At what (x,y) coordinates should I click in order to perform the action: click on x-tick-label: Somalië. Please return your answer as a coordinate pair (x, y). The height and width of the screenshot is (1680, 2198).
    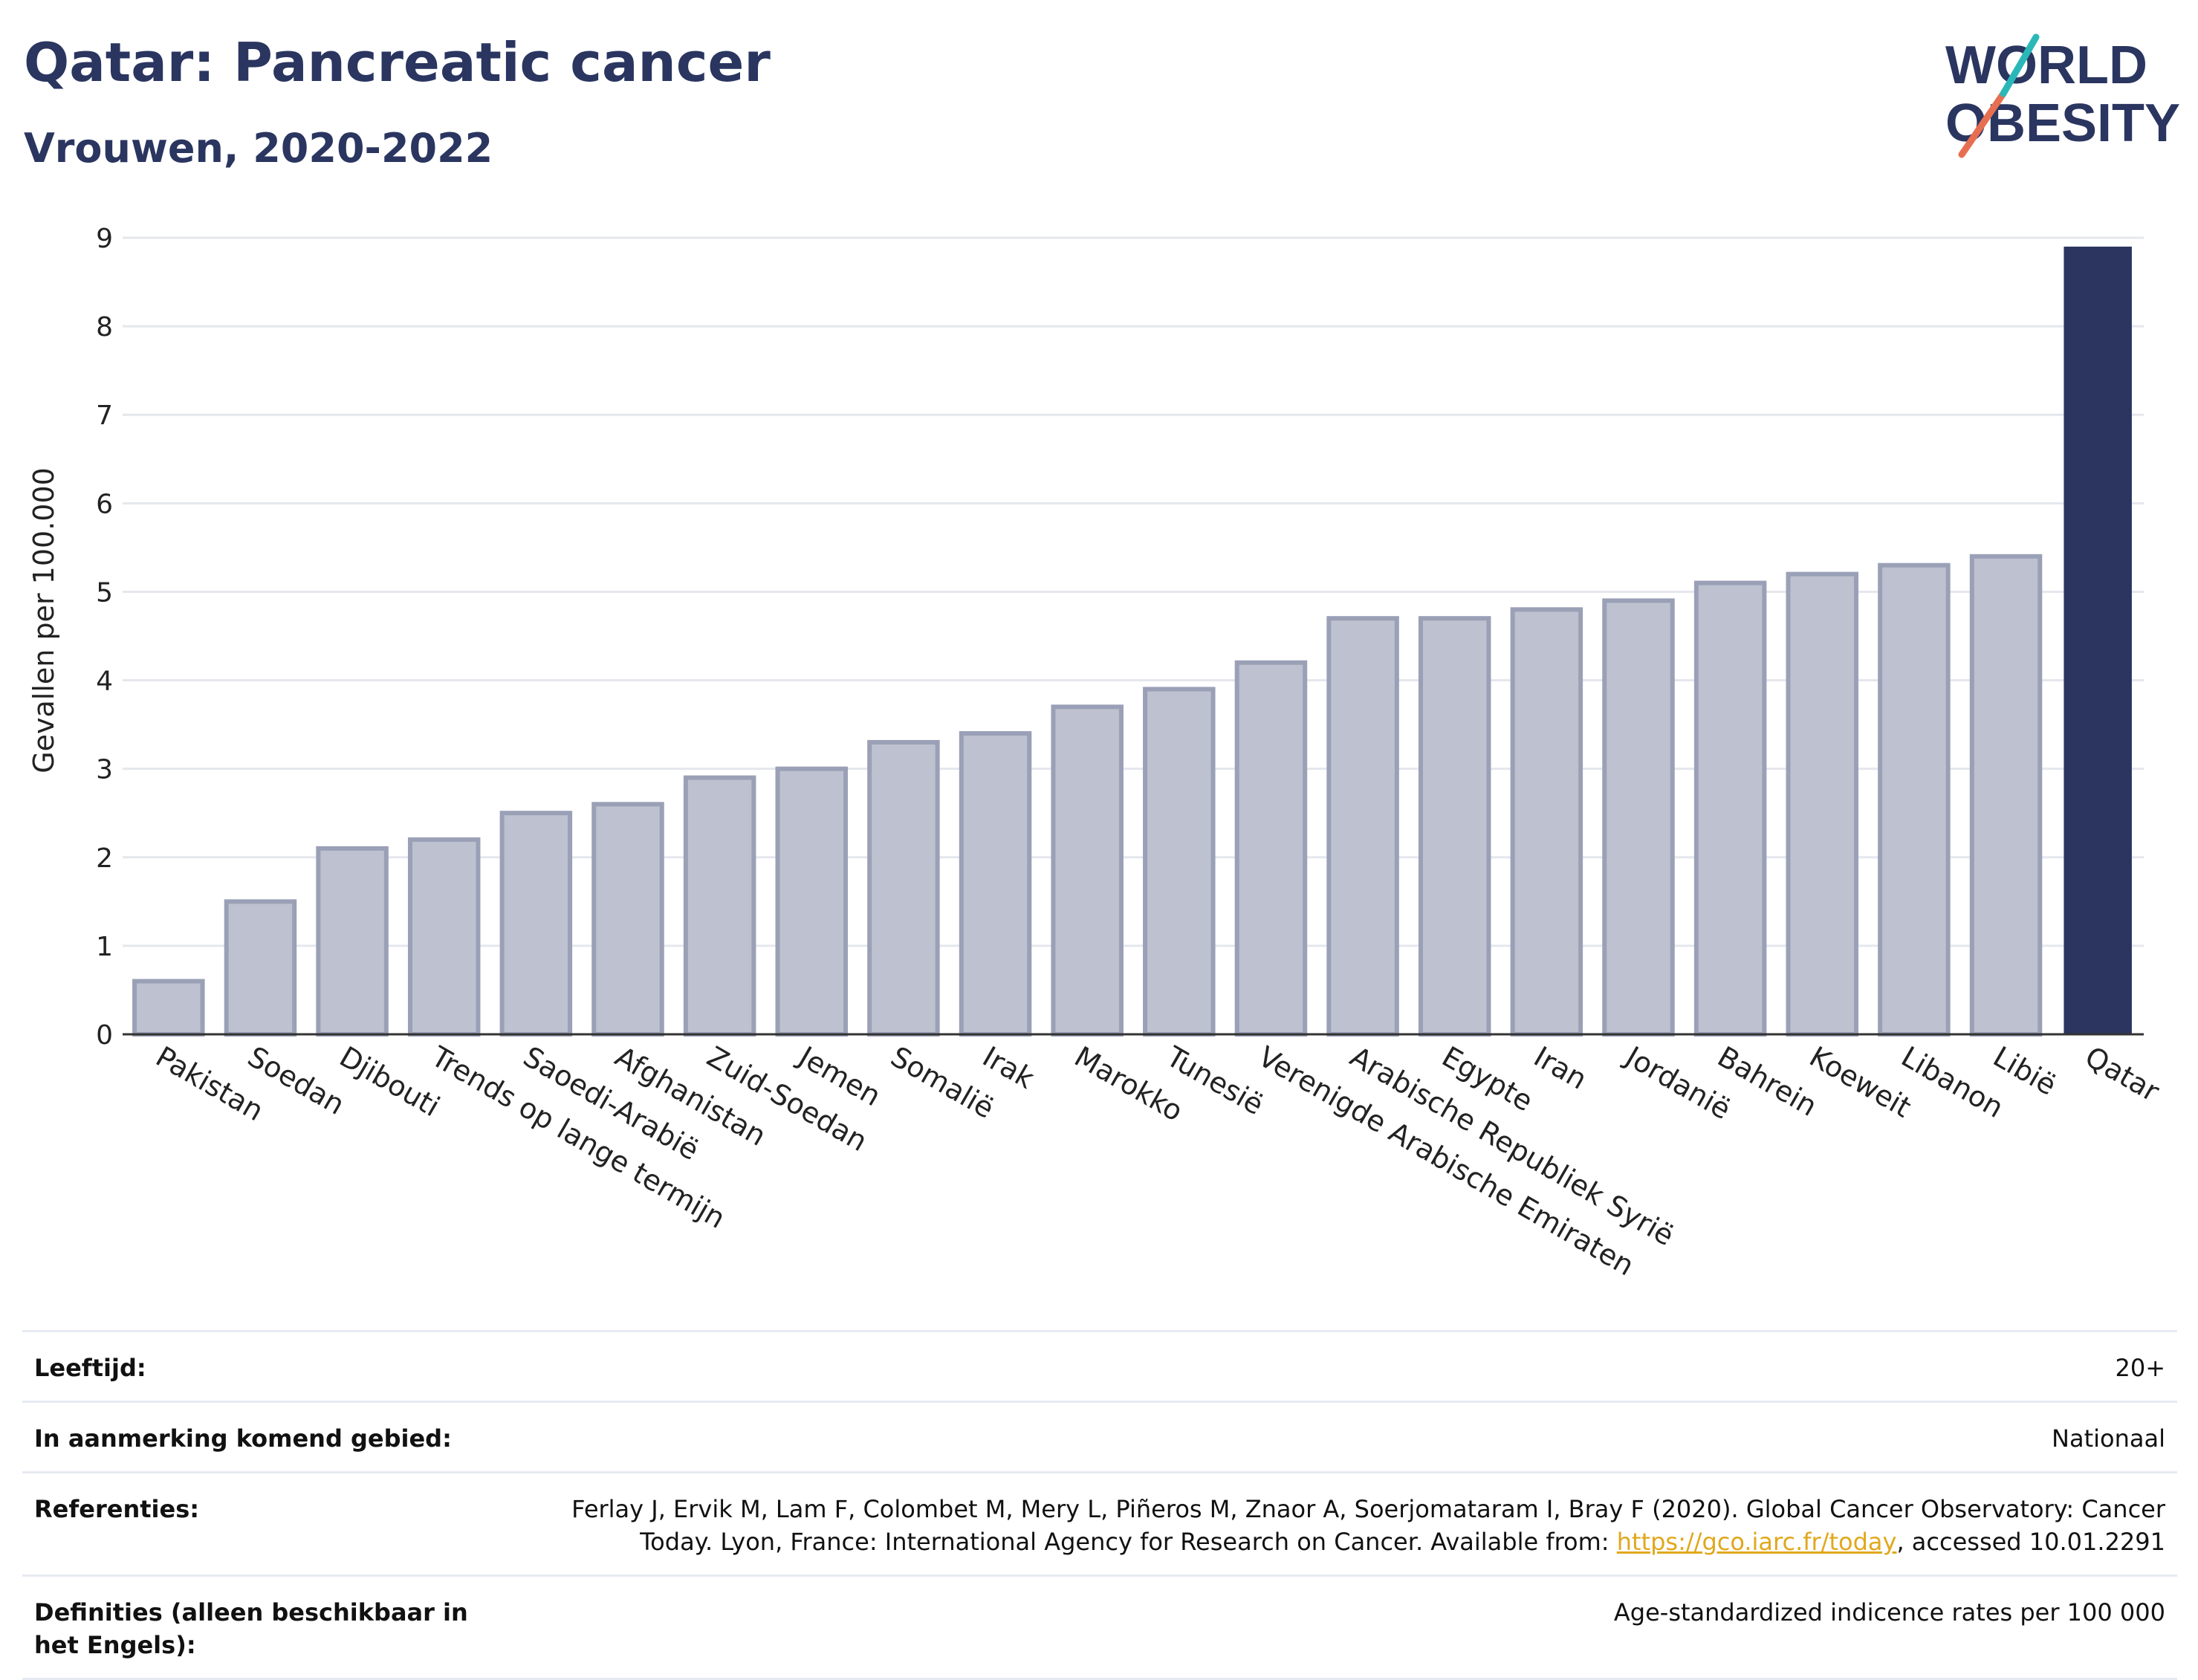
    Looking at the image, I should click on (942, 1083).